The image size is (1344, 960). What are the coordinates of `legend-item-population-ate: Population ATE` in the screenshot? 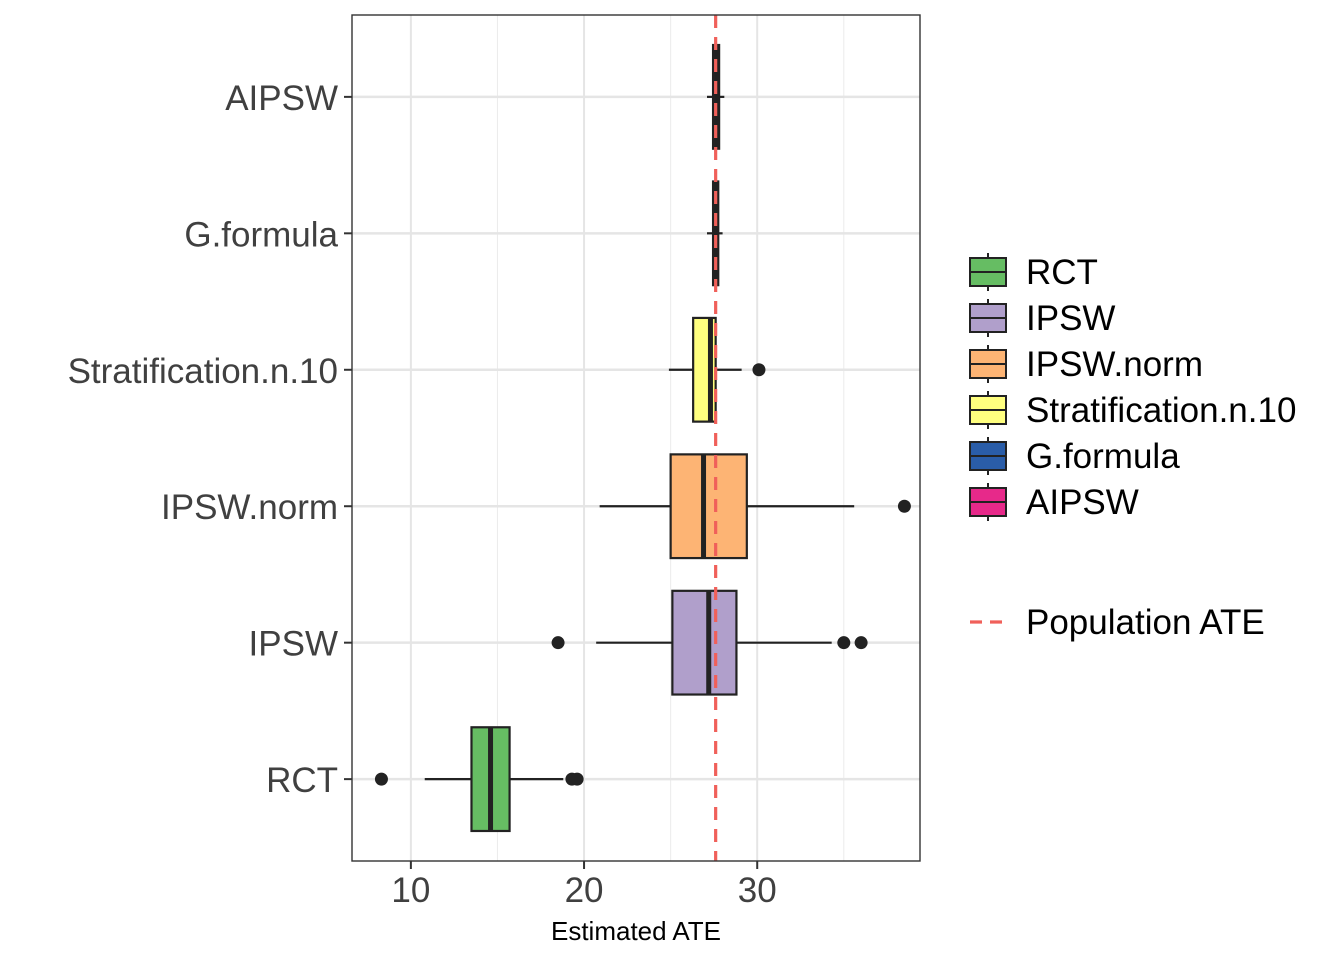 It's located at (1117, 622).